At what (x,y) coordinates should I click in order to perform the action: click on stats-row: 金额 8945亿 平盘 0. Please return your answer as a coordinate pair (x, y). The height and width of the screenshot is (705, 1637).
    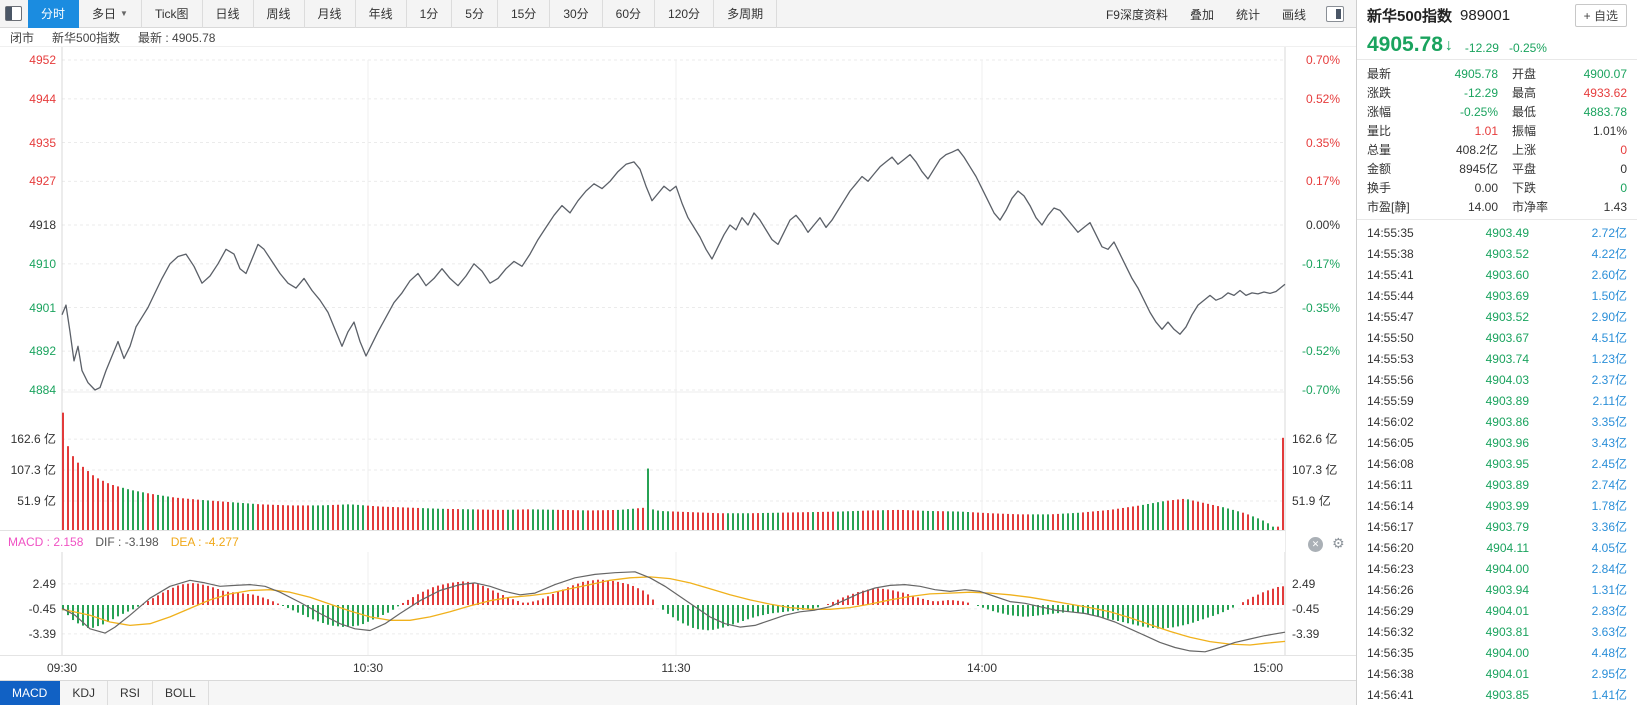
    Looking at the image, I should click on (1497, 168).